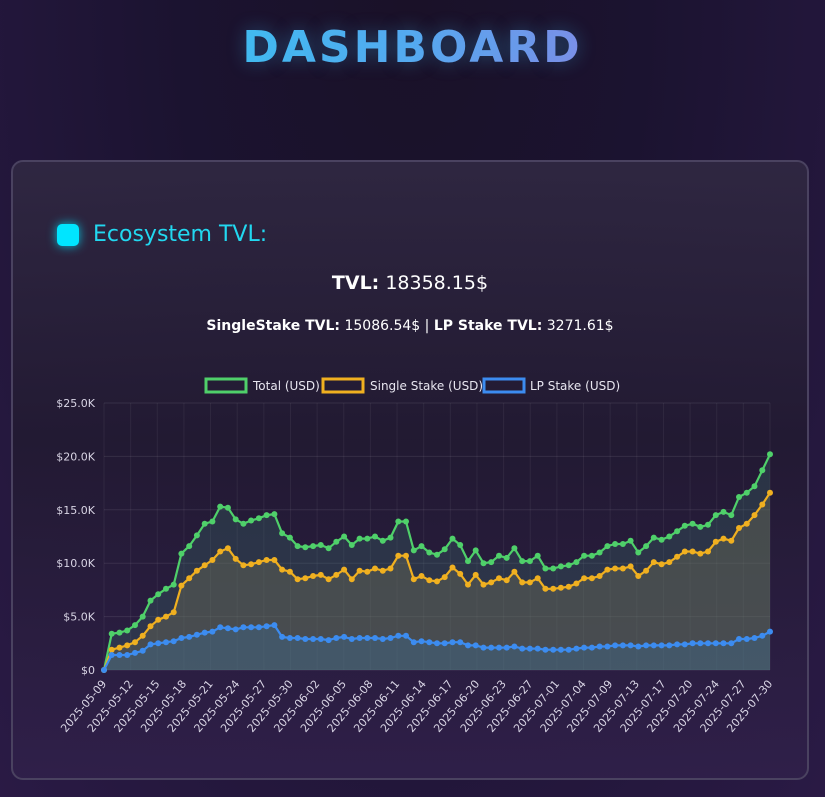 This screenshot has height=797, width=825. What do you see at coordinates (75, 563) in the screenshot?
I see `y-tick-label: $10.0K` at bounding box center [75, 563].